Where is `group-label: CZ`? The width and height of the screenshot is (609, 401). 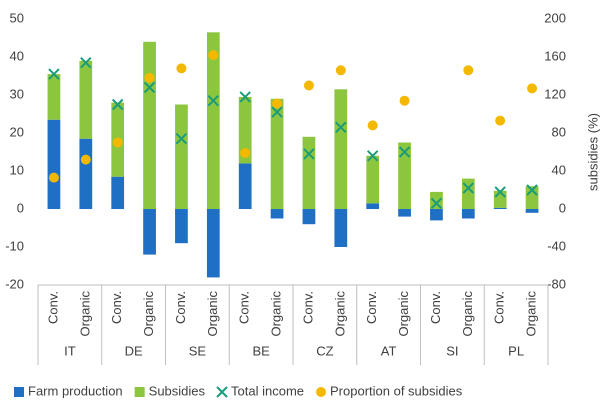 group-label: CZ is located at coordinates (324, 350).